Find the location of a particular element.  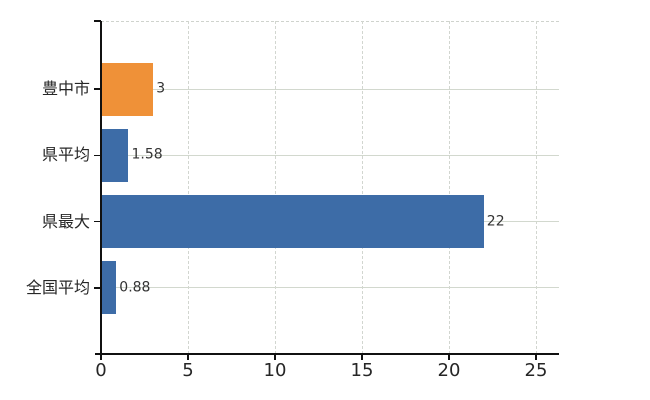

bar-value-label: 22 is located at coordinates (495, 221).